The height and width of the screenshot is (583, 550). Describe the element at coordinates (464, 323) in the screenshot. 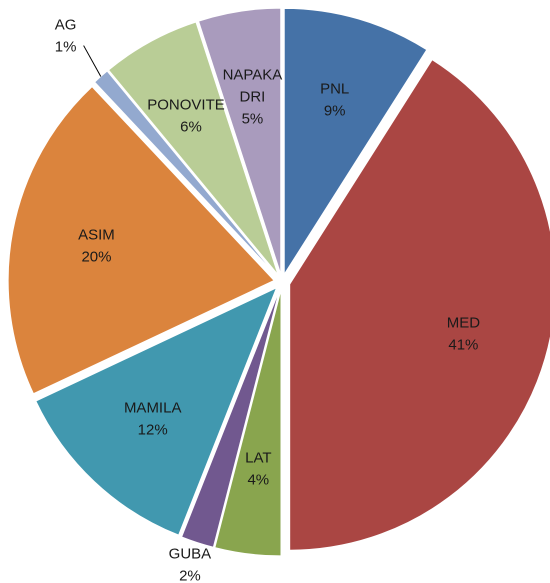

I see `slice-label: MED` at that location.